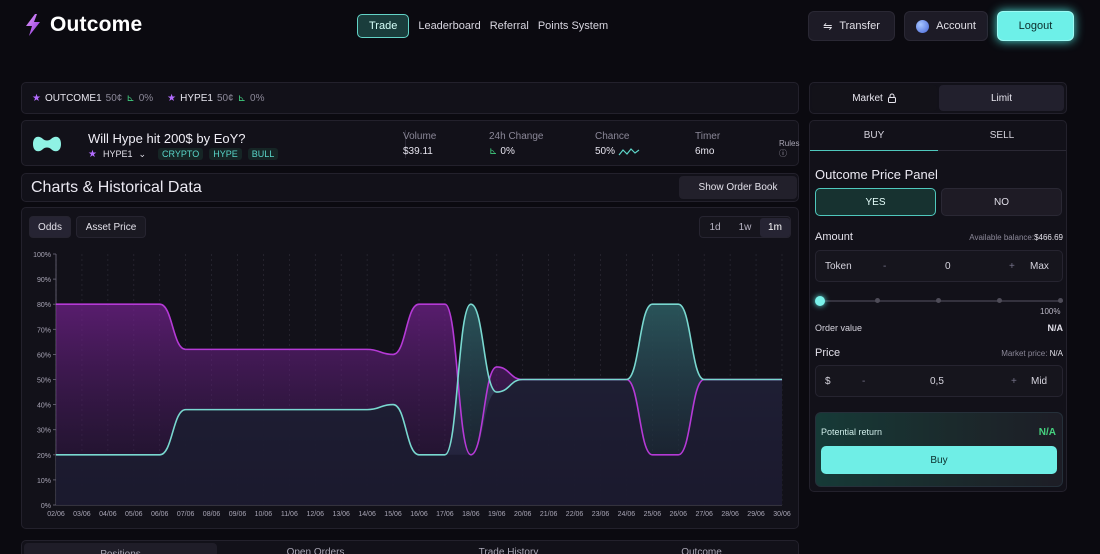 The image size is (1100, 554). What do you see at coordinates (383, 26) in the screenshot?
I see `nav-trade: Trade` at bounding box center [383, 26].